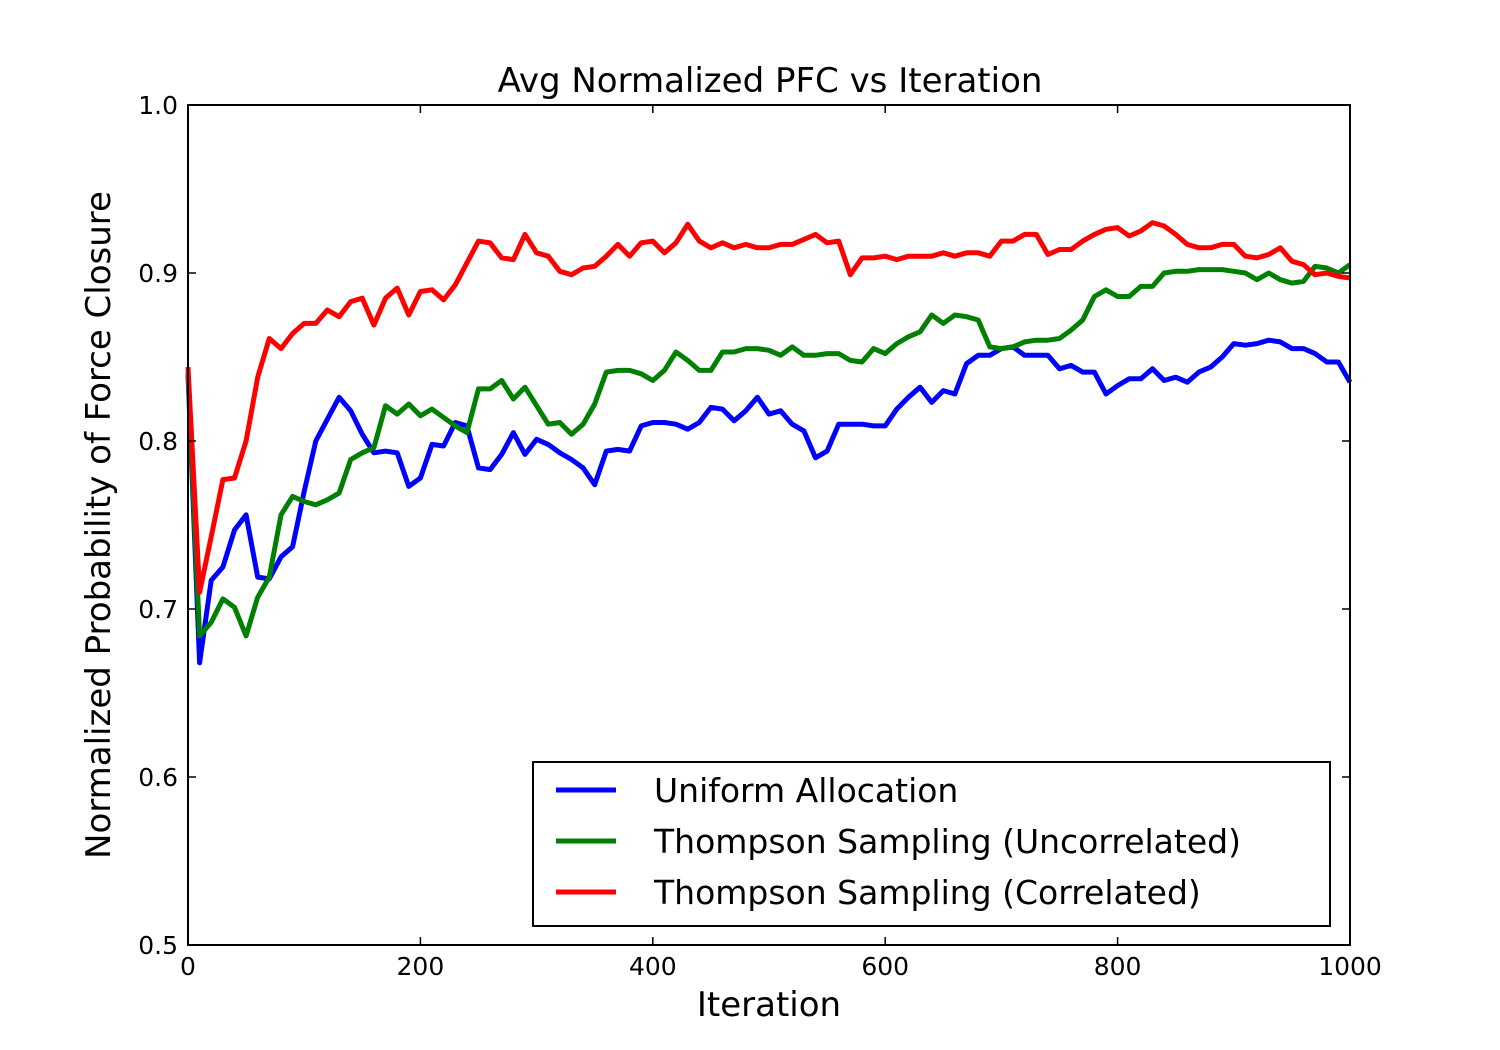 This screenshot has height=1050, width=1500. Describe the element at coordinates (158, 441) in the screenshot. I see `y-tick-label: 0.8` at that location.